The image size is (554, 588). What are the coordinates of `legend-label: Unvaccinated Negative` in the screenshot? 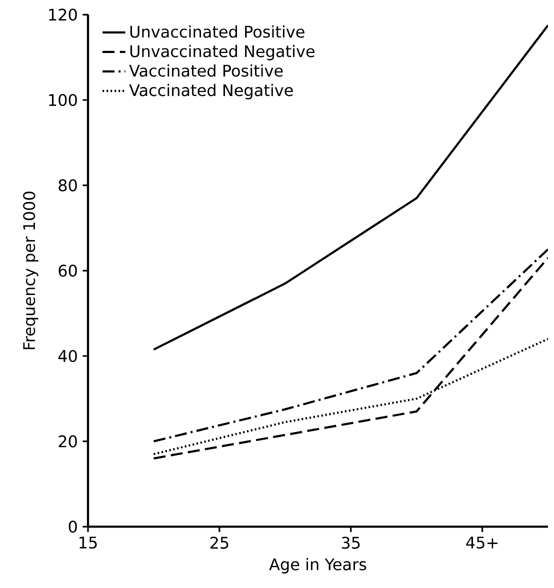 It's located at (222, 52).